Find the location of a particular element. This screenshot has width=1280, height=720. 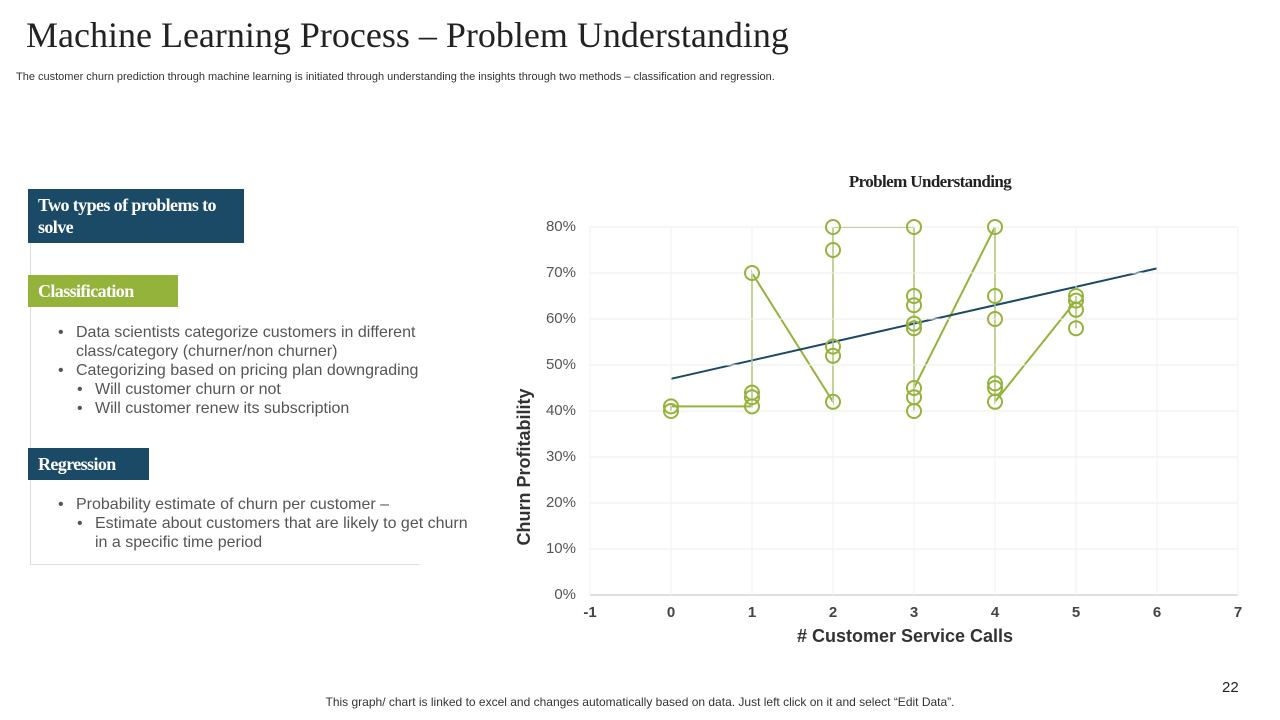

x-tick-label: 0 is located at coordinates (671, 612).